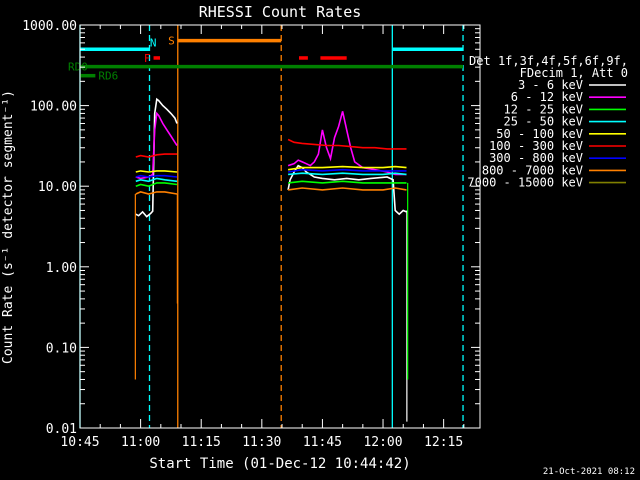 The width and height of the screenshot is (640, 480). Describe the element at coordinates (8, 227) in the screenshot. I see `y-axis-label: Count Rate (s⁻¹ detector segment⁻¹)` at that location.